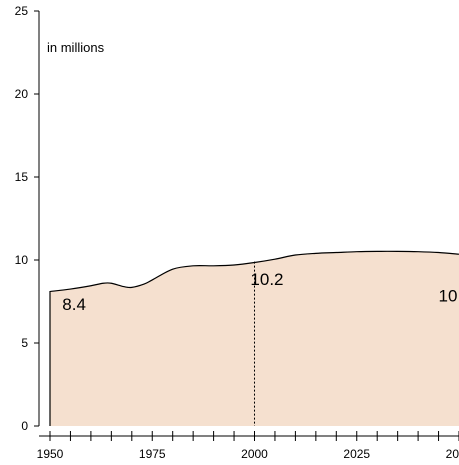  What do you see at coordinates (50, 454) in the screenshot?
I see `x-tick-label: 1950` at bounding box center [50, 454].